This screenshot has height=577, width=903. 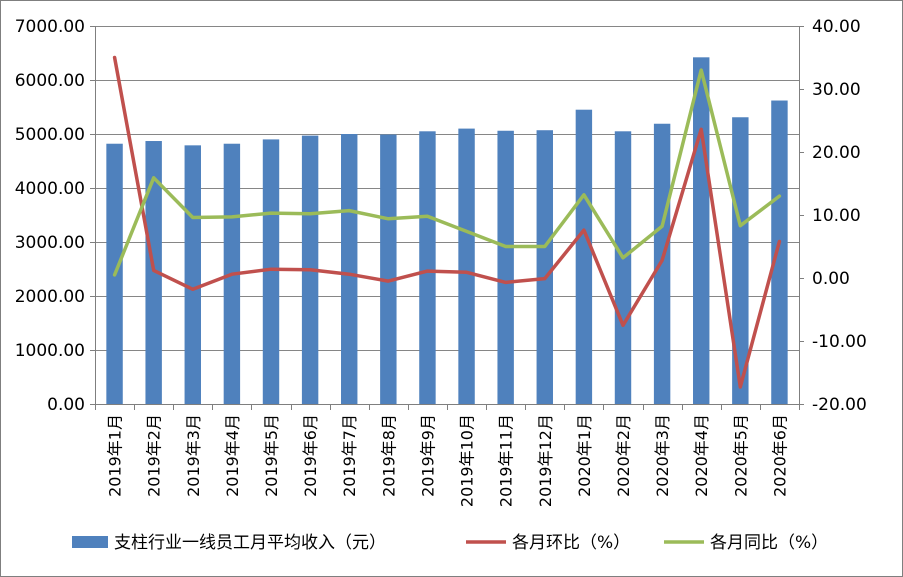 What do you see at coordinates (271, 455) in the screenshot?
I see `category-label: 2019年5月` at bounding box center [271, 455].